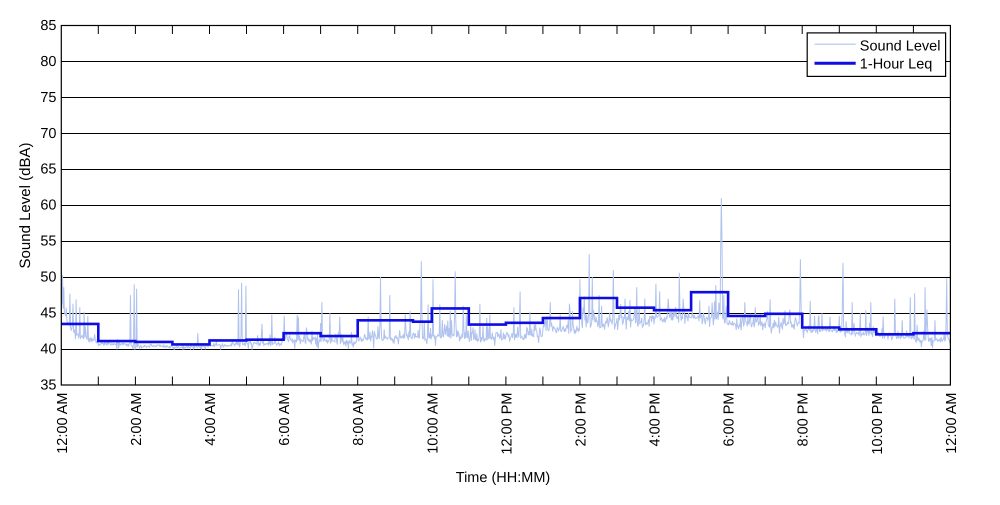 The width and height of the screenshot is (1000, 505). Describe the element at coordinates (503, 478) in the screenshot. I see `svg-text: Time (HH:MM)` at that location.